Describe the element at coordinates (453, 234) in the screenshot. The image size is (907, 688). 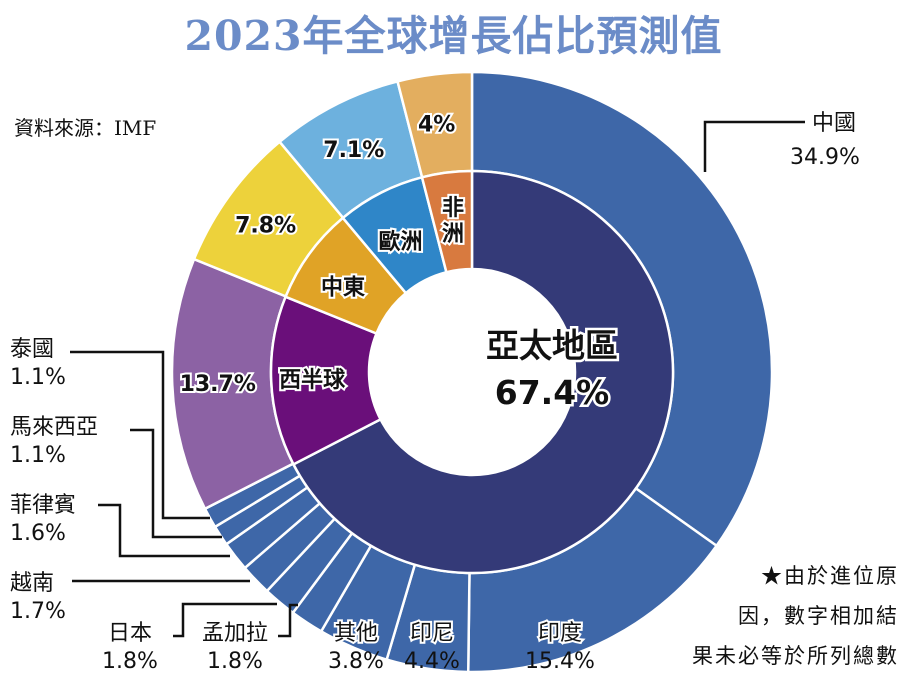
I see `inner-slice-label: 洲` at that location.